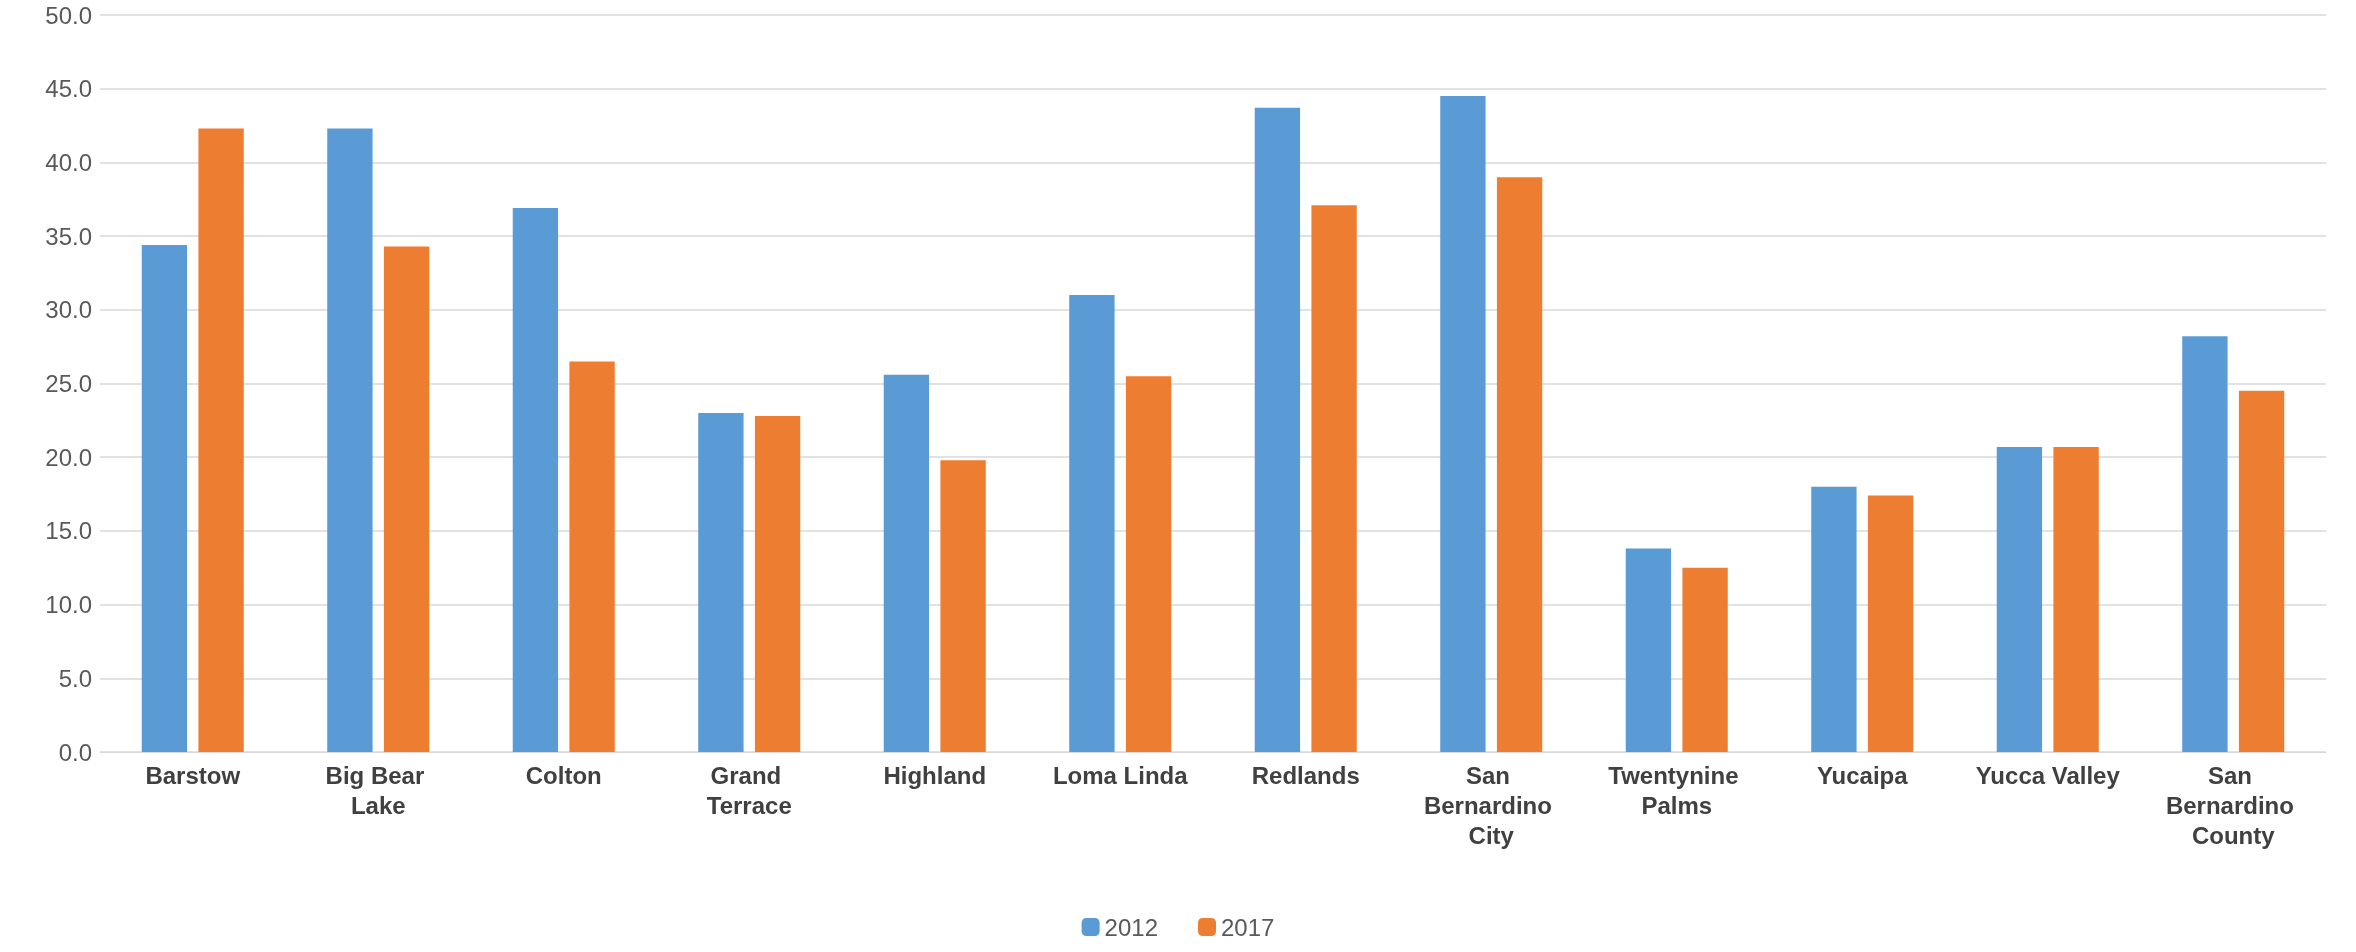 This screenshot has width=2356, height=952. Describe the element at coordinates (2233, 805) in the screenshot. I see `x-tick-label: San Bernardino County` at that location.